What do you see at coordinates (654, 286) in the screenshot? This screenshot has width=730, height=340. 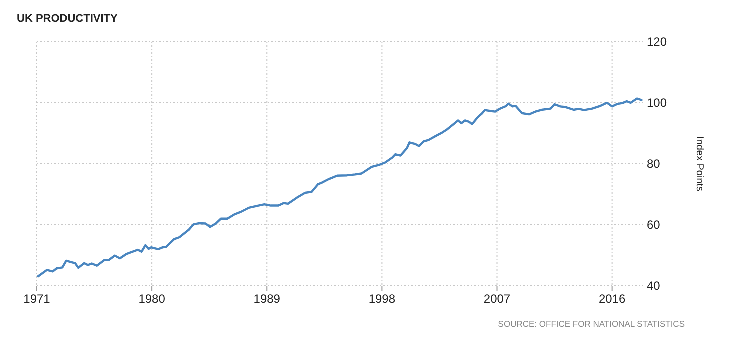 I see `y-tick-label: 40` at bounding box center [654, 286].